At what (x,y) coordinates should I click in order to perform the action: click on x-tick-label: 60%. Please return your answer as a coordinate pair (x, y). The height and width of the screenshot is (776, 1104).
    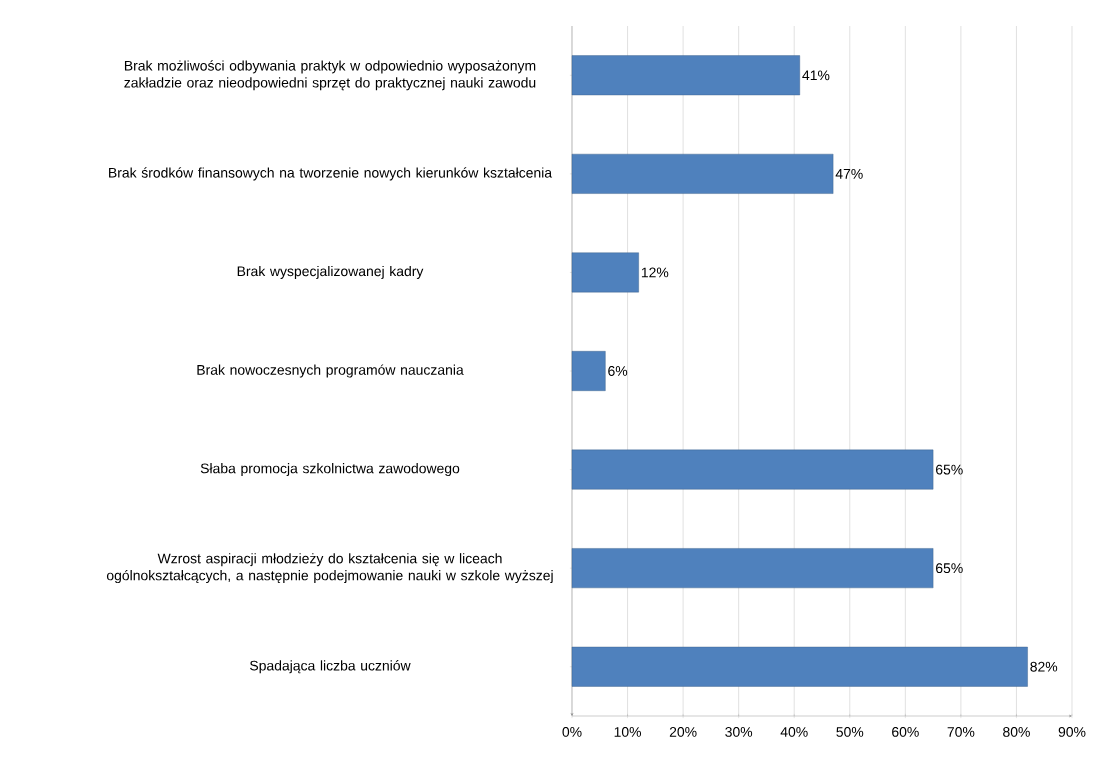
    Looking at the image, I should click on (905, 731).